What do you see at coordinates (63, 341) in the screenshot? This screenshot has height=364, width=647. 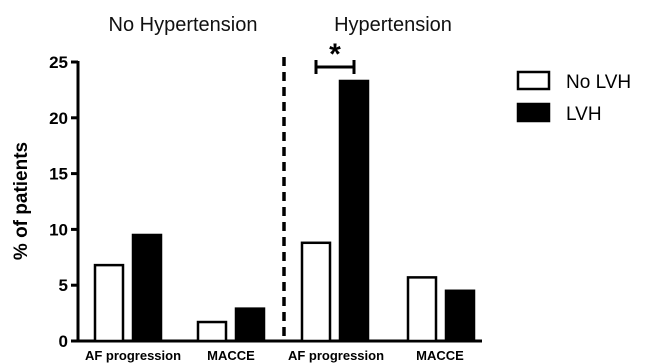 I see `y-tick-label: 0` at bounding box center [63, 341].